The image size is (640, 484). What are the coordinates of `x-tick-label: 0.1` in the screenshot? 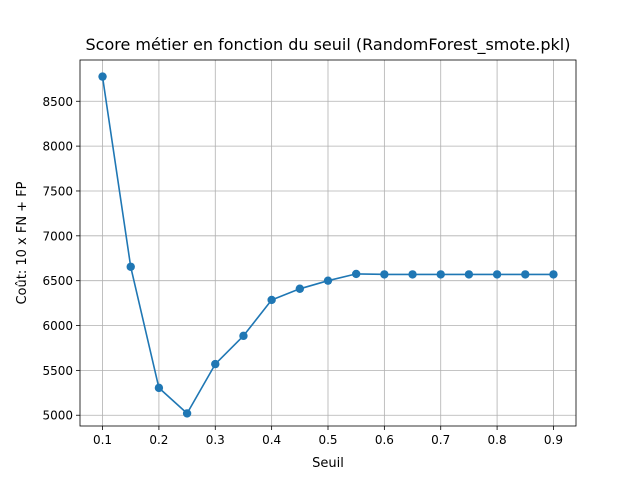 It's located at (102, 440).